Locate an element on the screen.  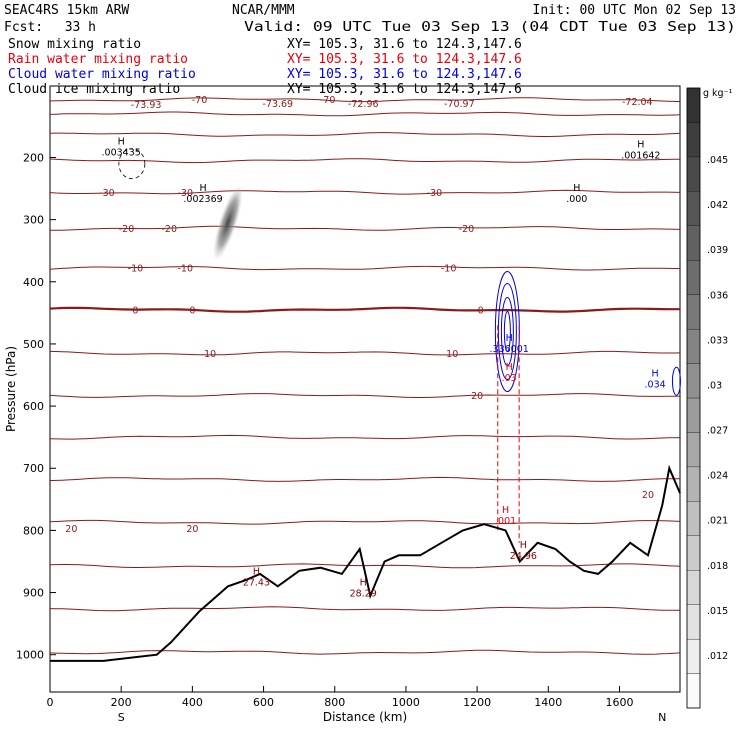
x-tick-label: 1000 is located at coordinates (406, 702).